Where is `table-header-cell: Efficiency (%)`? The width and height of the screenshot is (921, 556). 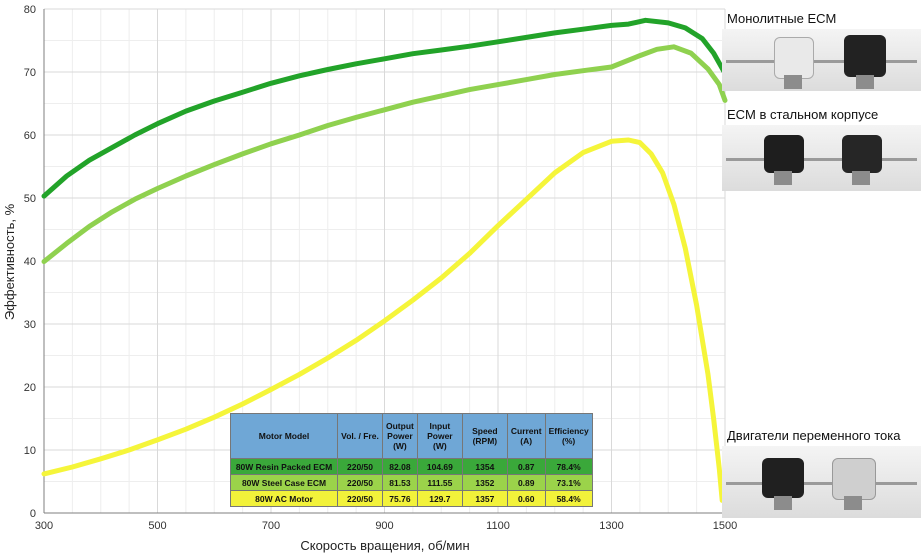
table-header-cell: Efficiency (%) is located at coordinates (568, 436).